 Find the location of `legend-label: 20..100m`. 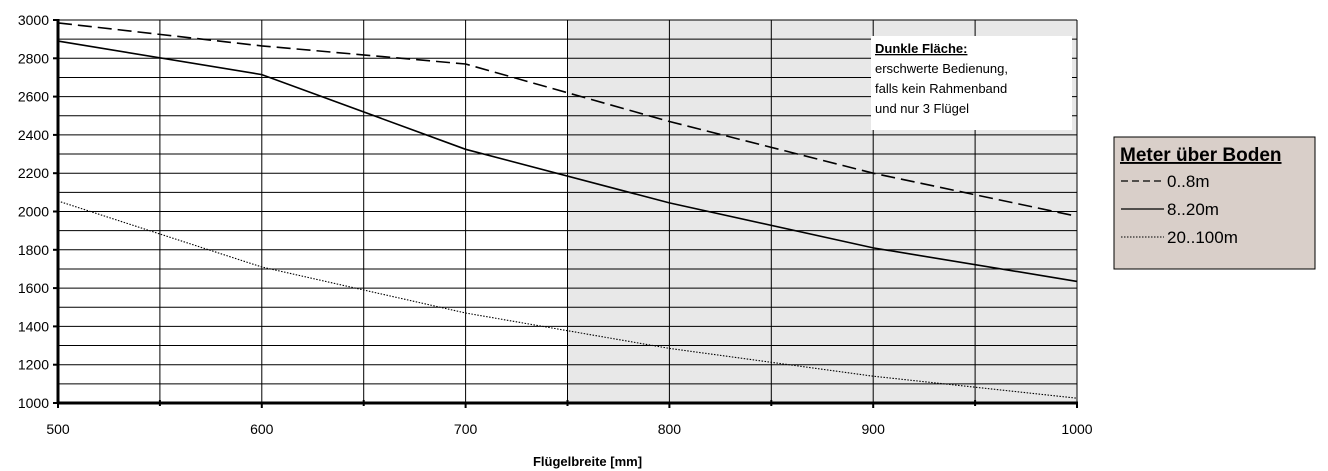

legend-label: 20..100m is located at coordinates (1202, 237).